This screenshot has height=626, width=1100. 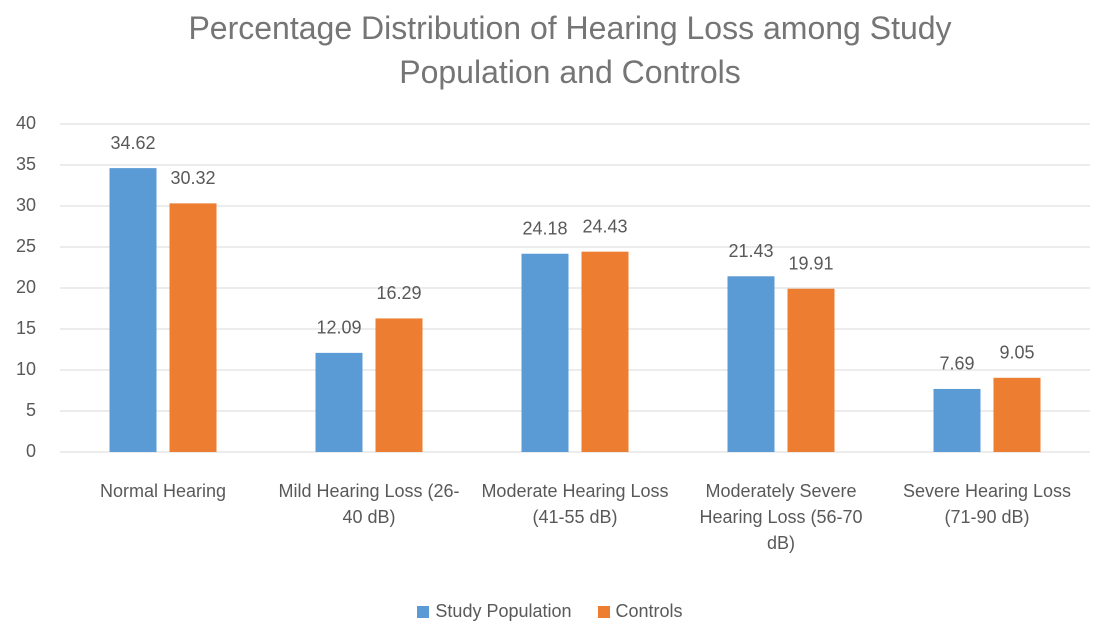 I want to click on x-tick-label: Normal Hearing, so click(x=163, y=491).